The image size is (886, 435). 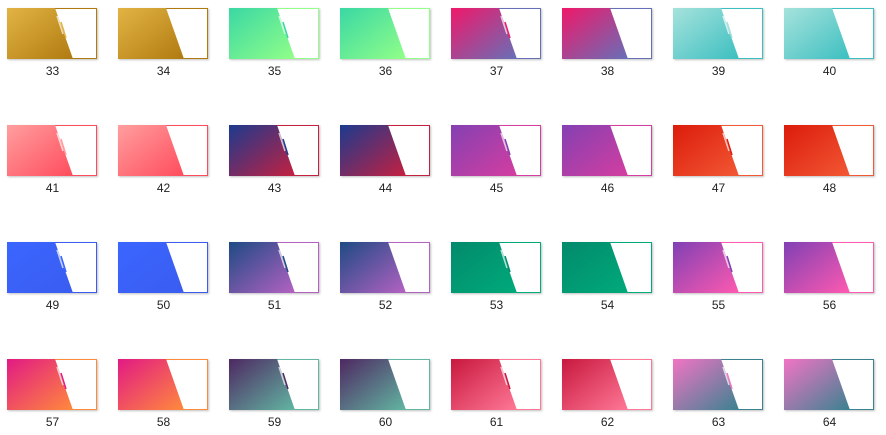 What do you see at coordinates (385, 422) in the screenshot?
I see `file-label: 60` at bounding box center [385, 422].